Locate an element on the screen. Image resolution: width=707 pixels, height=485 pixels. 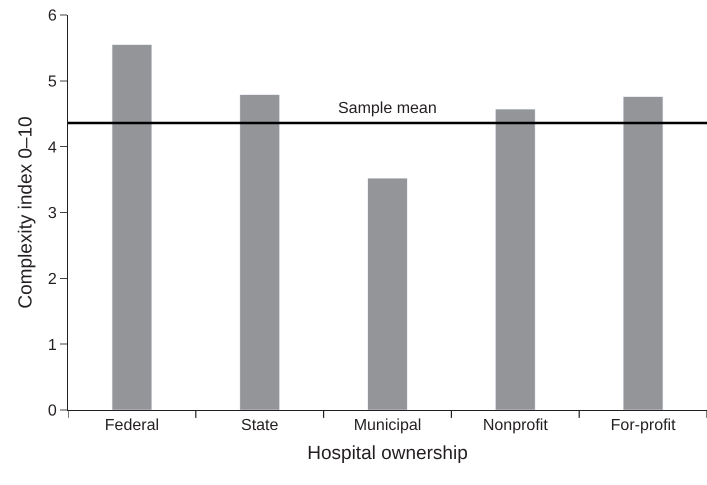
x-tick-label: State is located at coordinates (259, 425).